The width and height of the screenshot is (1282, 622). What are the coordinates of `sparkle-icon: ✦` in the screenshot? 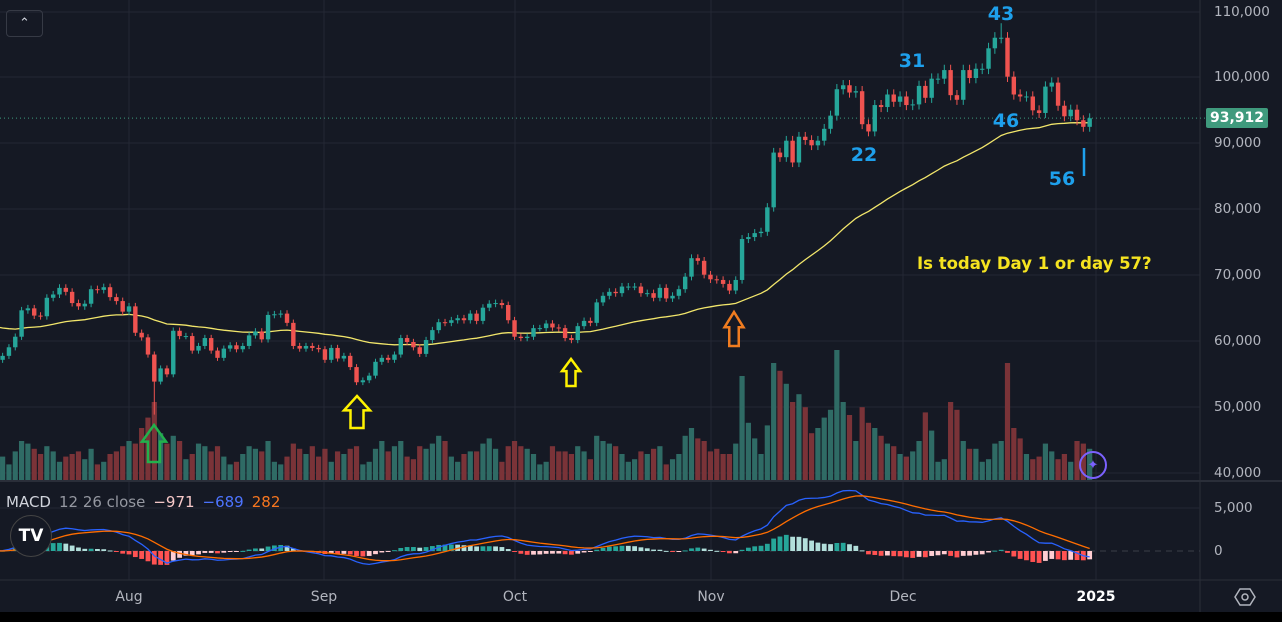 It's located at (1093, 465).